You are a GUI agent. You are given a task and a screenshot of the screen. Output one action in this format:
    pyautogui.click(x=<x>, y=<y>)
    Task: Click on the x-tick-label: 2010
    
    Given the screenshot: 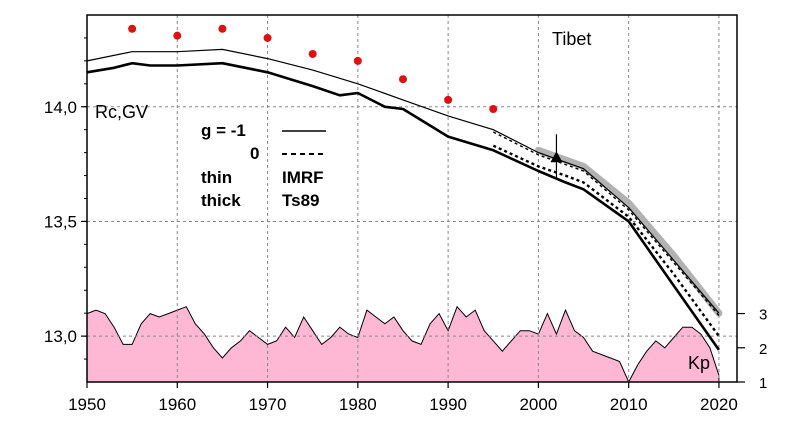 What is the action you would take?
    pyautogui.click(x=629, y=404)
    